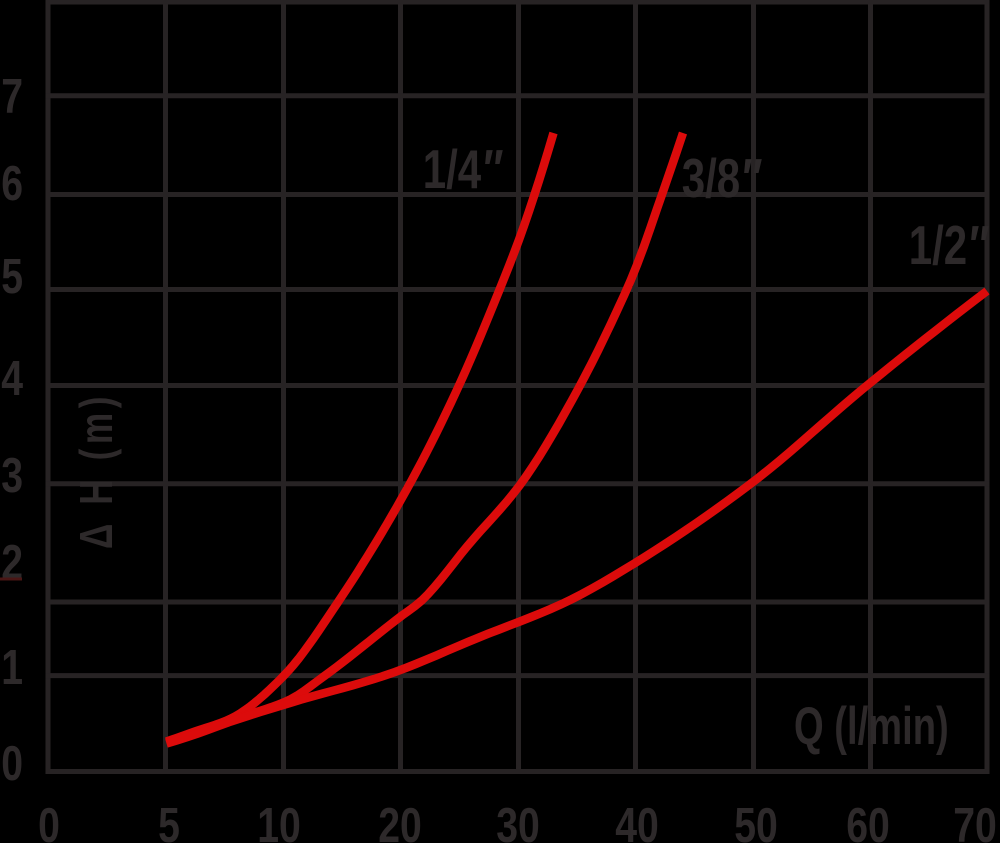 This screenshot has height=843, width=1000. Describe the element at coordinates (12, 668) in the screenshot. I see `svg-text: 1` at that location.